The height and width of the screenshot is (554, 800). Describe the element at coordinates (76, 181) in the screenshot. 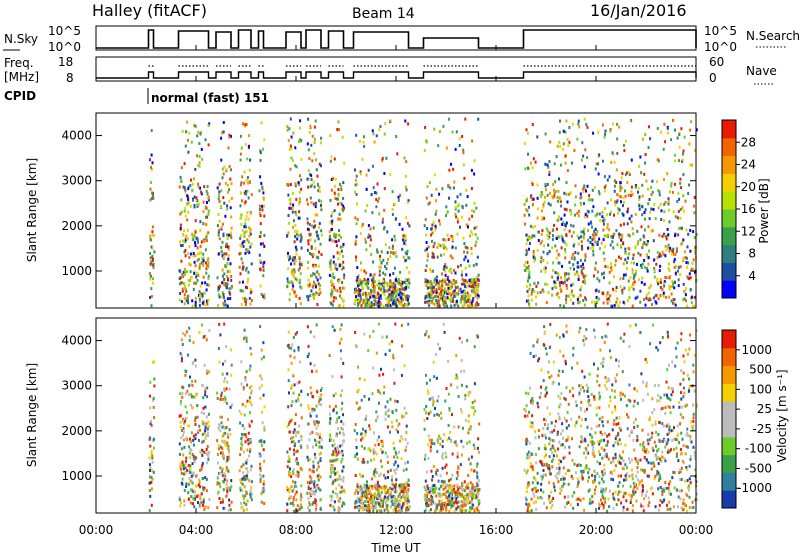

I see `y-tick-label: 3000` at that location.